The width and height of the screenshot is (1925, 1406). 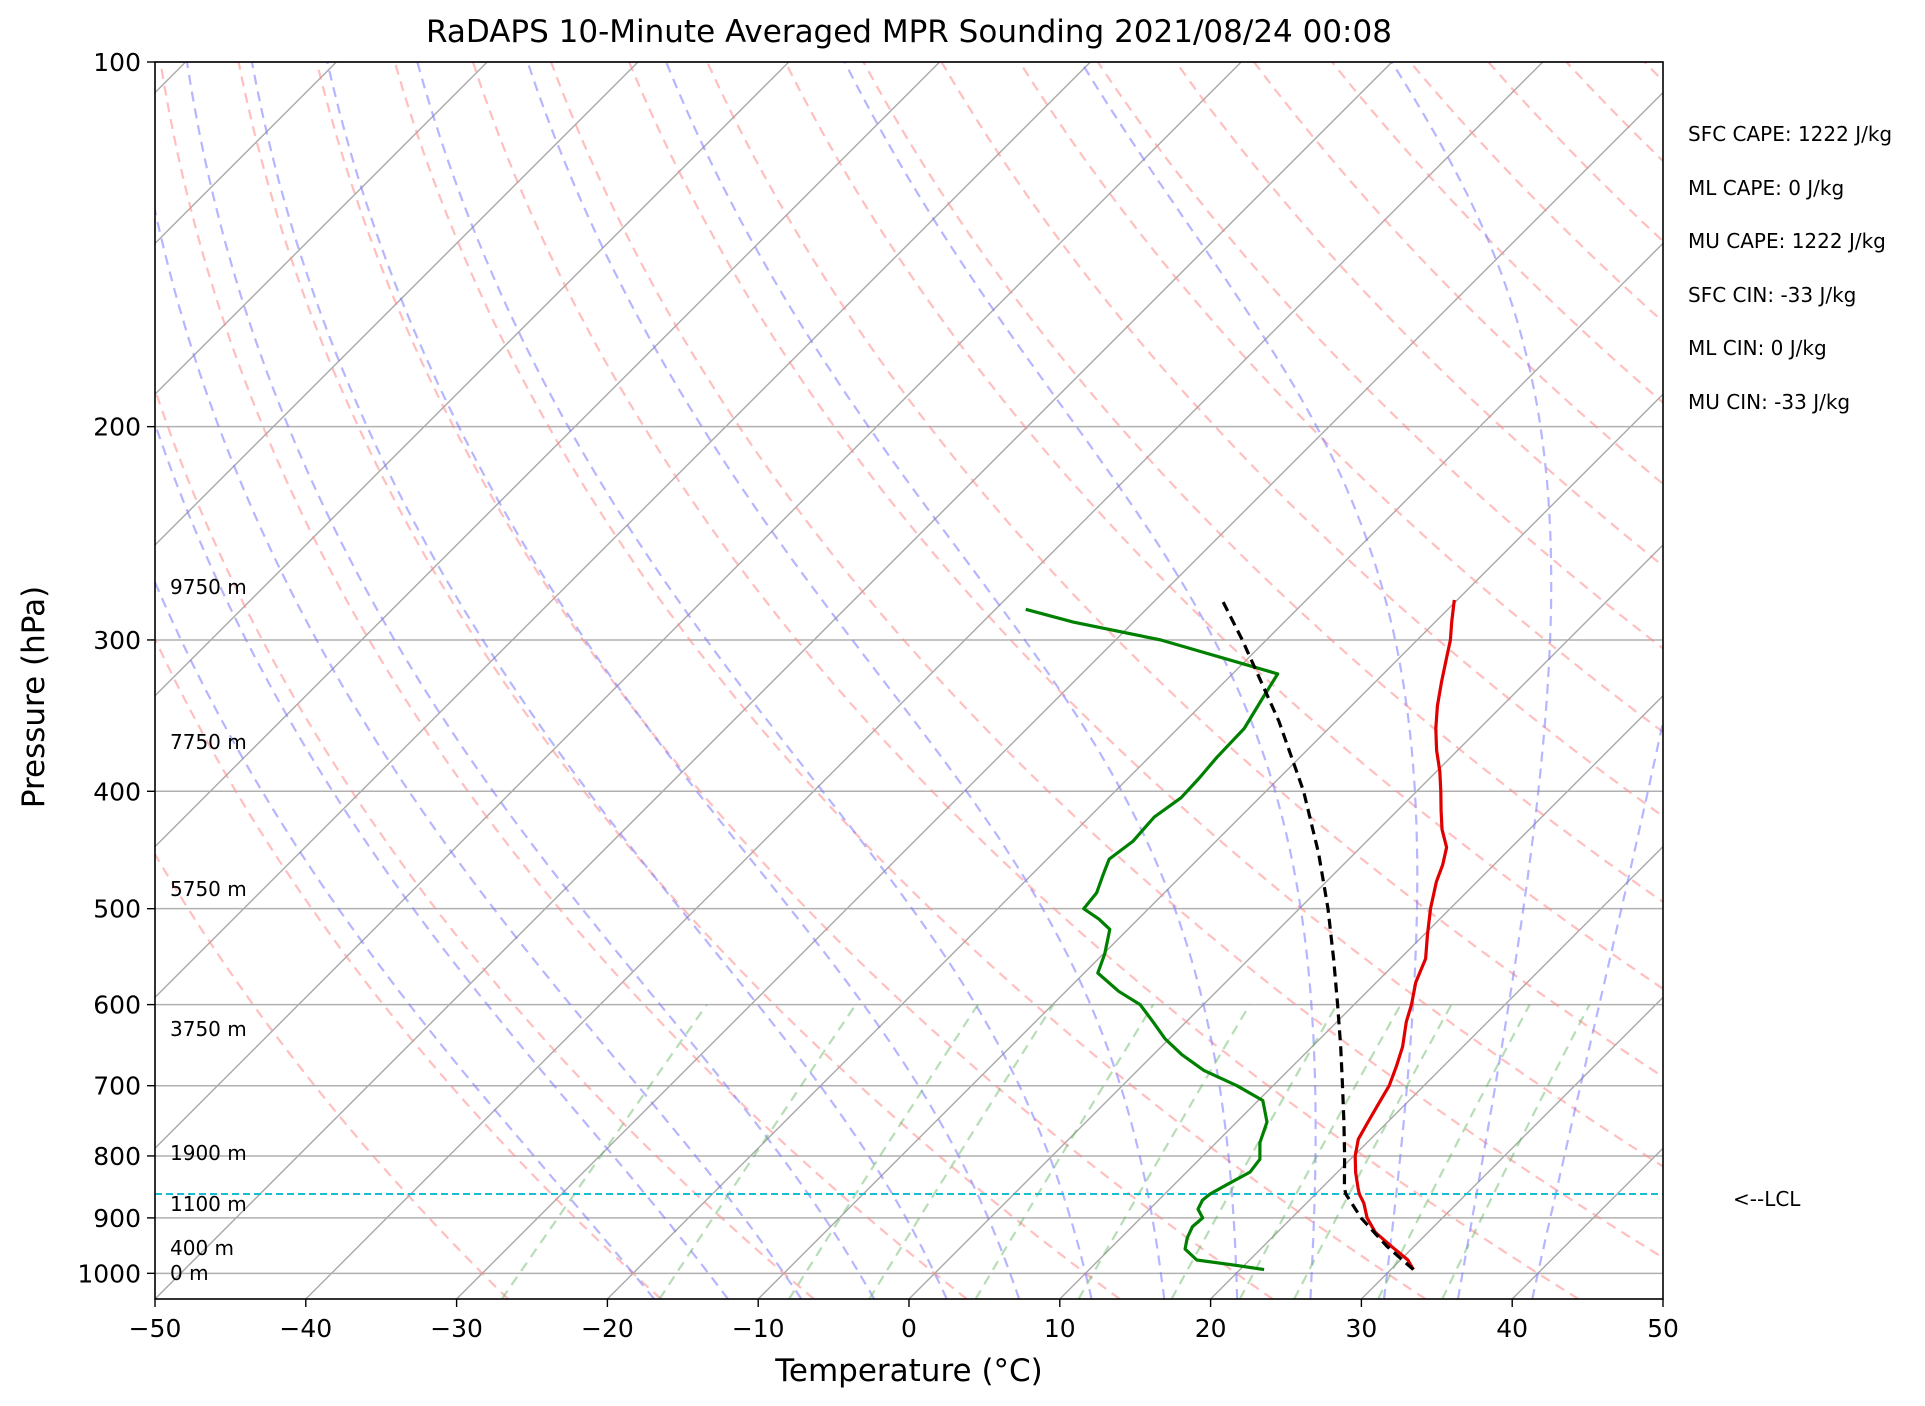 I want to click on x-tick-label: 50, so click(x=1663, y=1328).